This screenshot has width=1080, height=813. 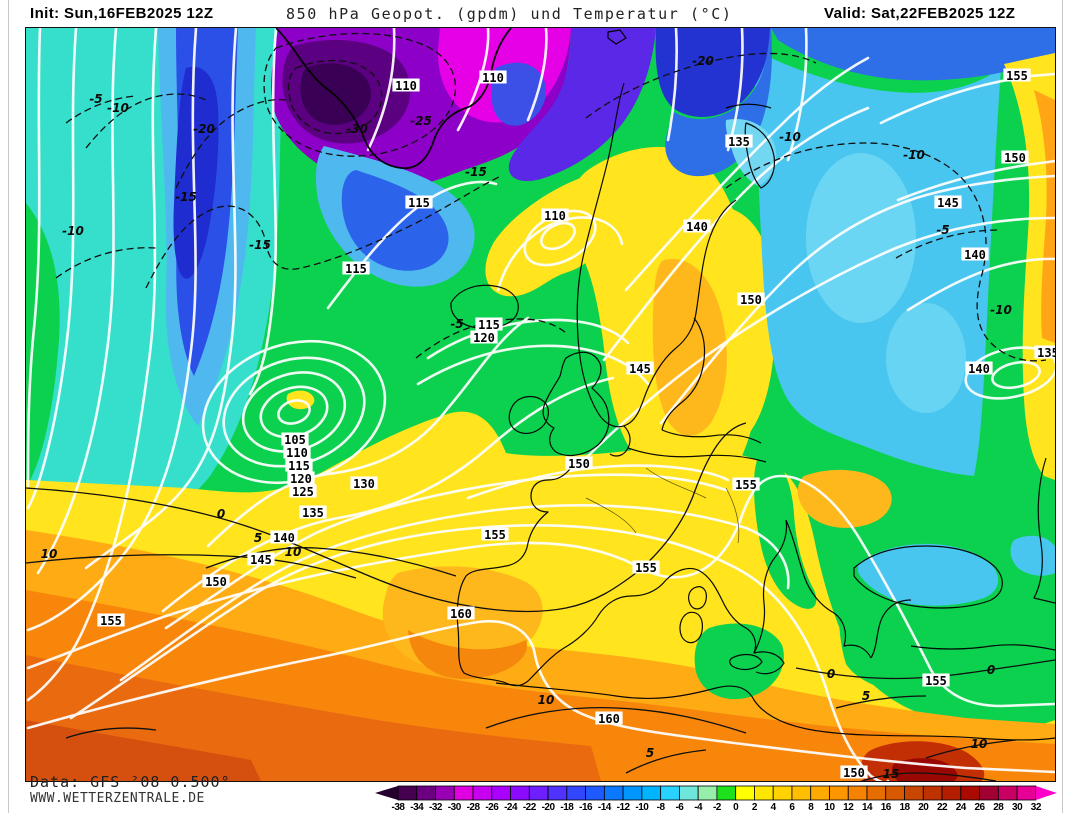 I want to click on svg-text: 15, so click(x=891, y=774).